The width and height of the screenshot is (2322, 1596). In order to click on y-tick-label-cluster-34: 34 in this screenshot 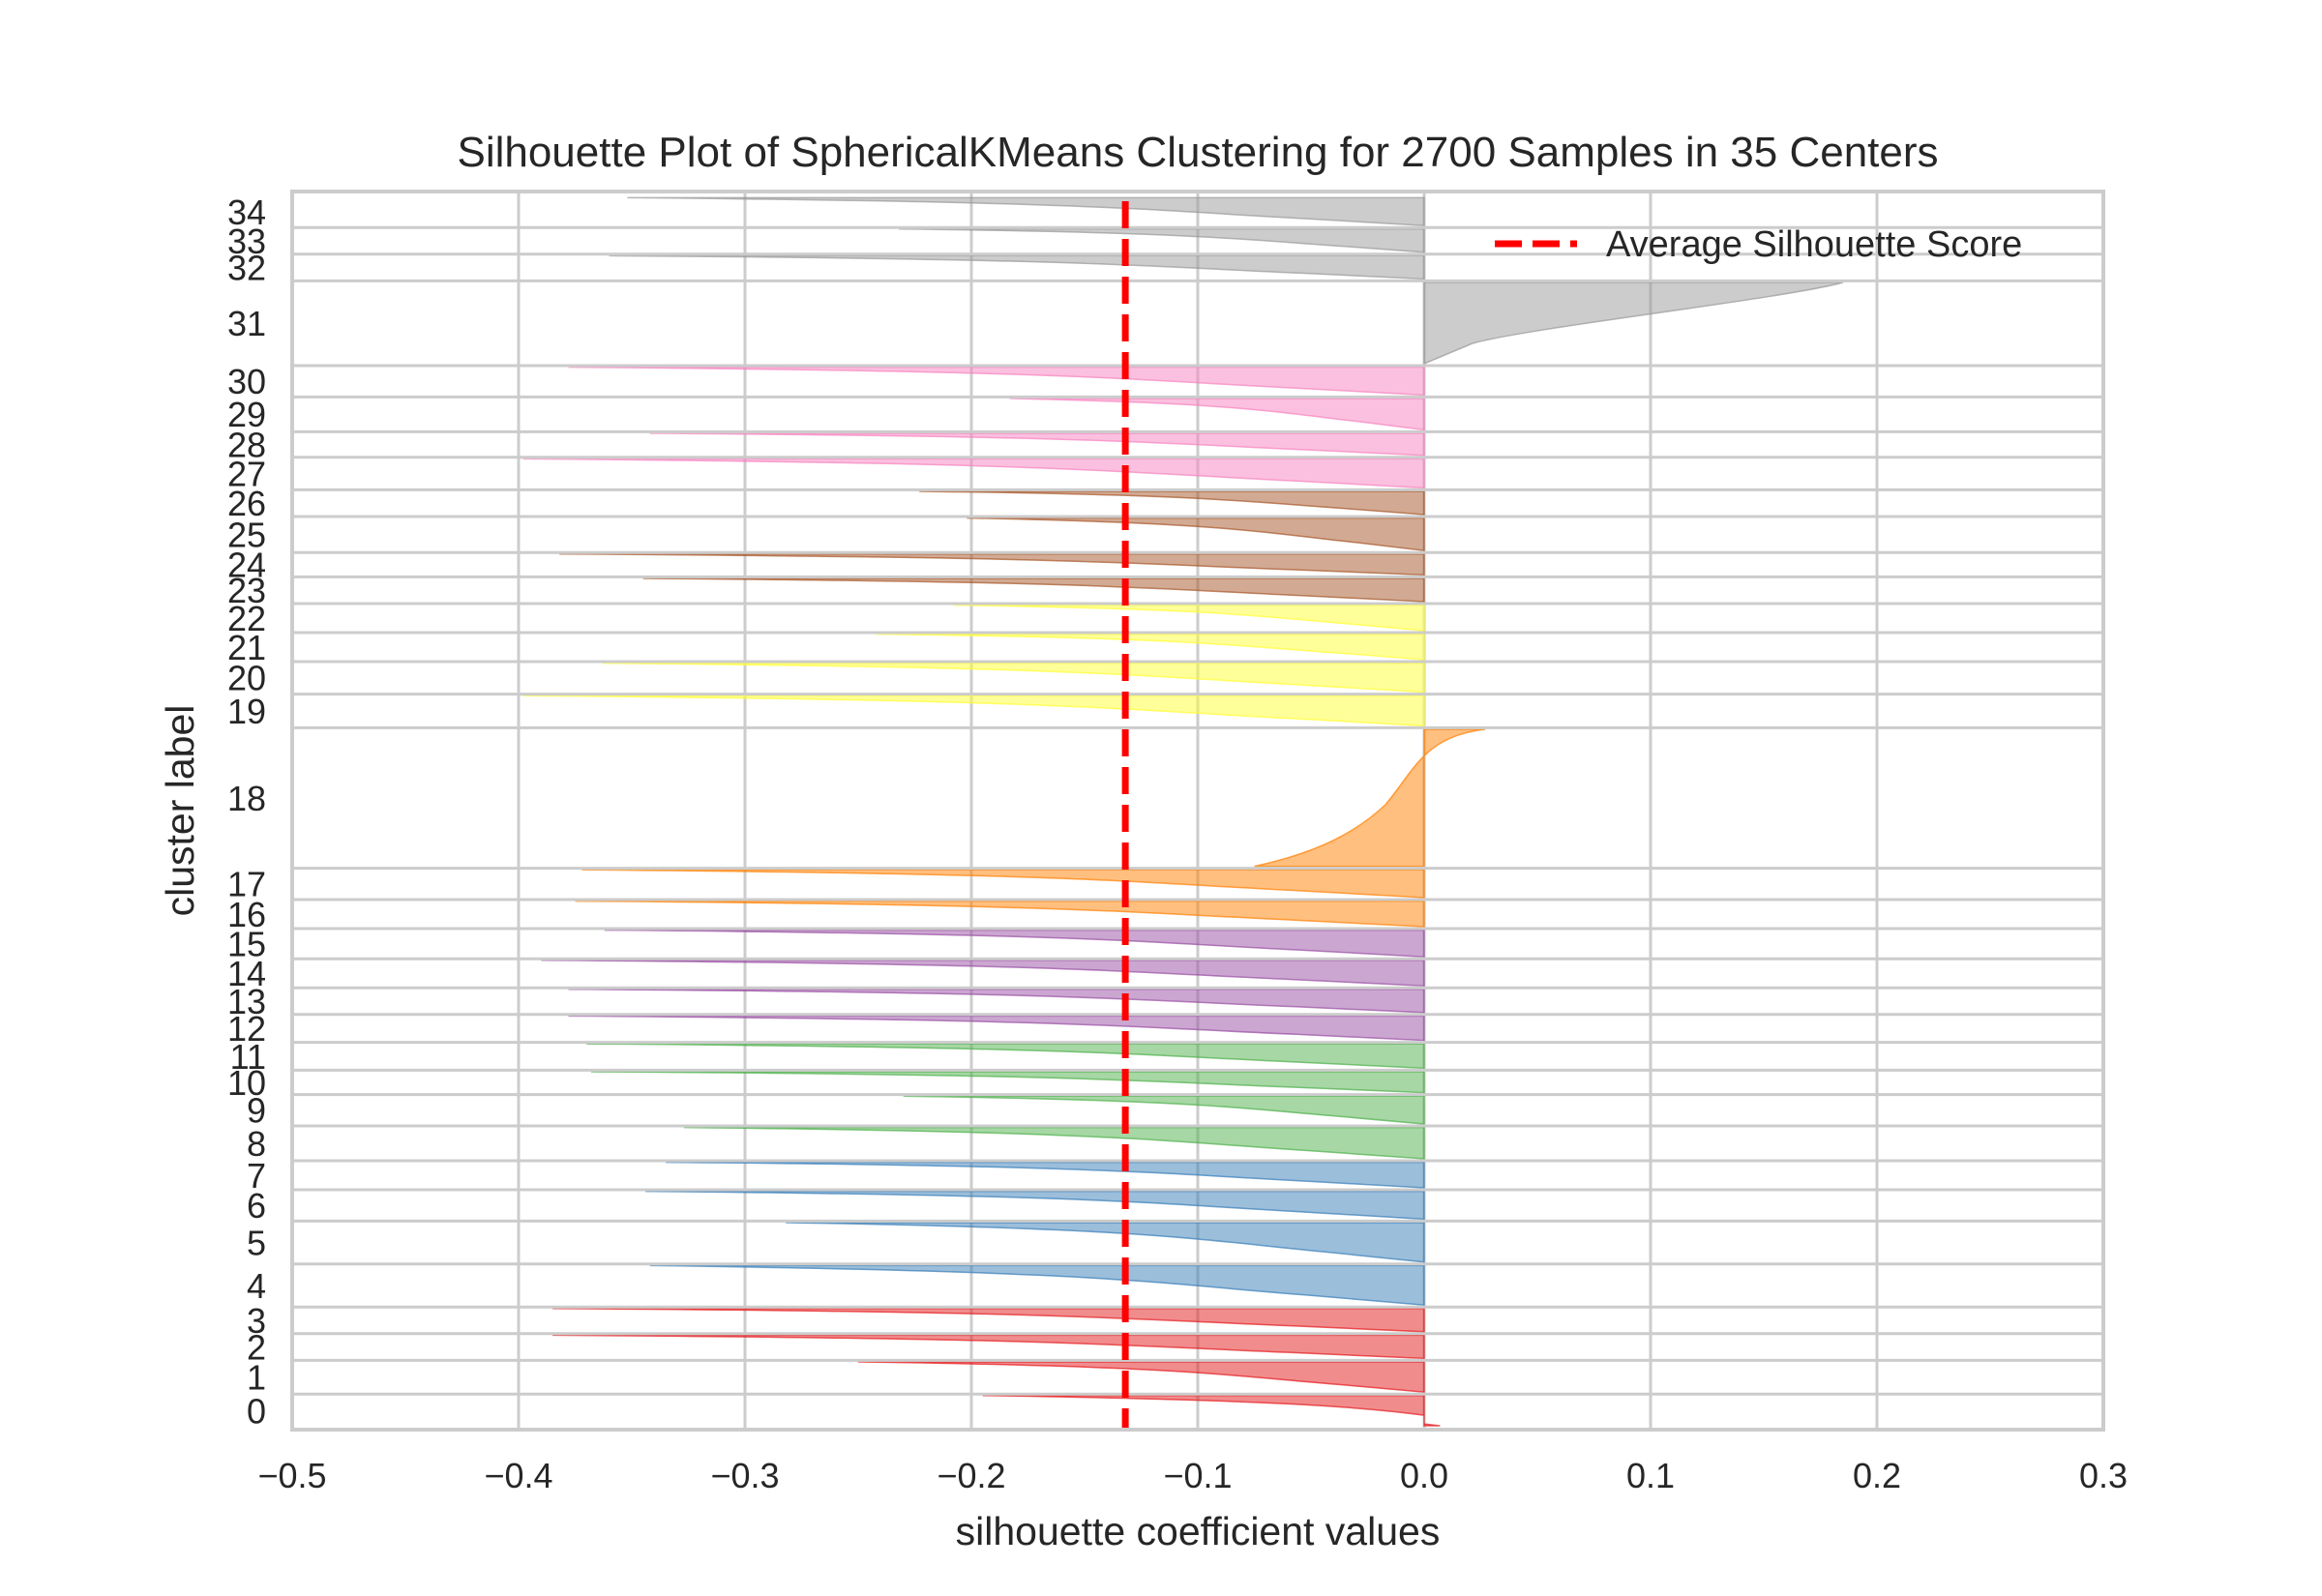, I will do `click(246, 212)`.